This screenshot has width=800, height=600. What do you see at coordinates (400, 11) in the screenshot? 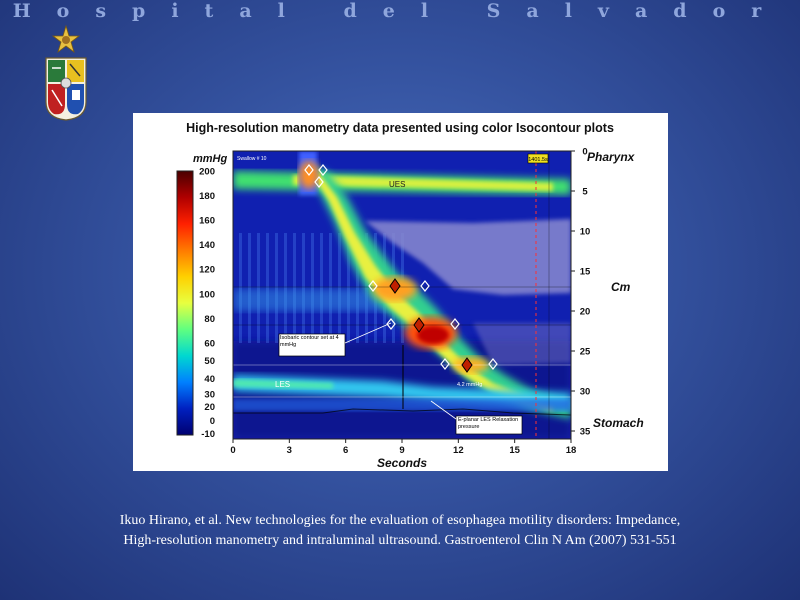
I see `header-title: Hospital del Salvador` at bounding box center [400, 11].